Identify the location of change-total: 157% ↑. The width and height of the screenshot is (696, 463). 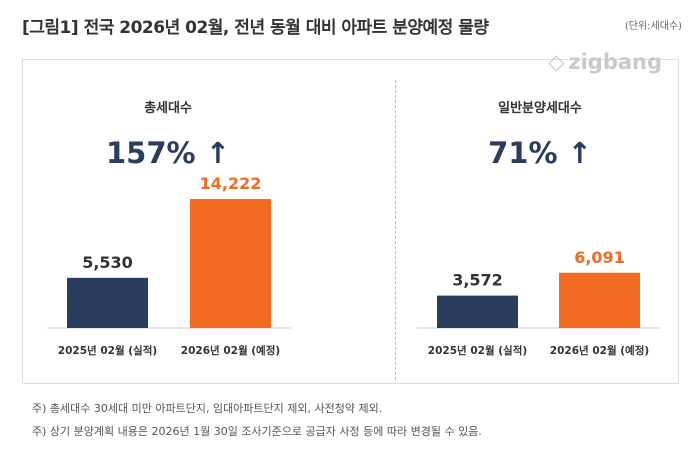
(168, 153).